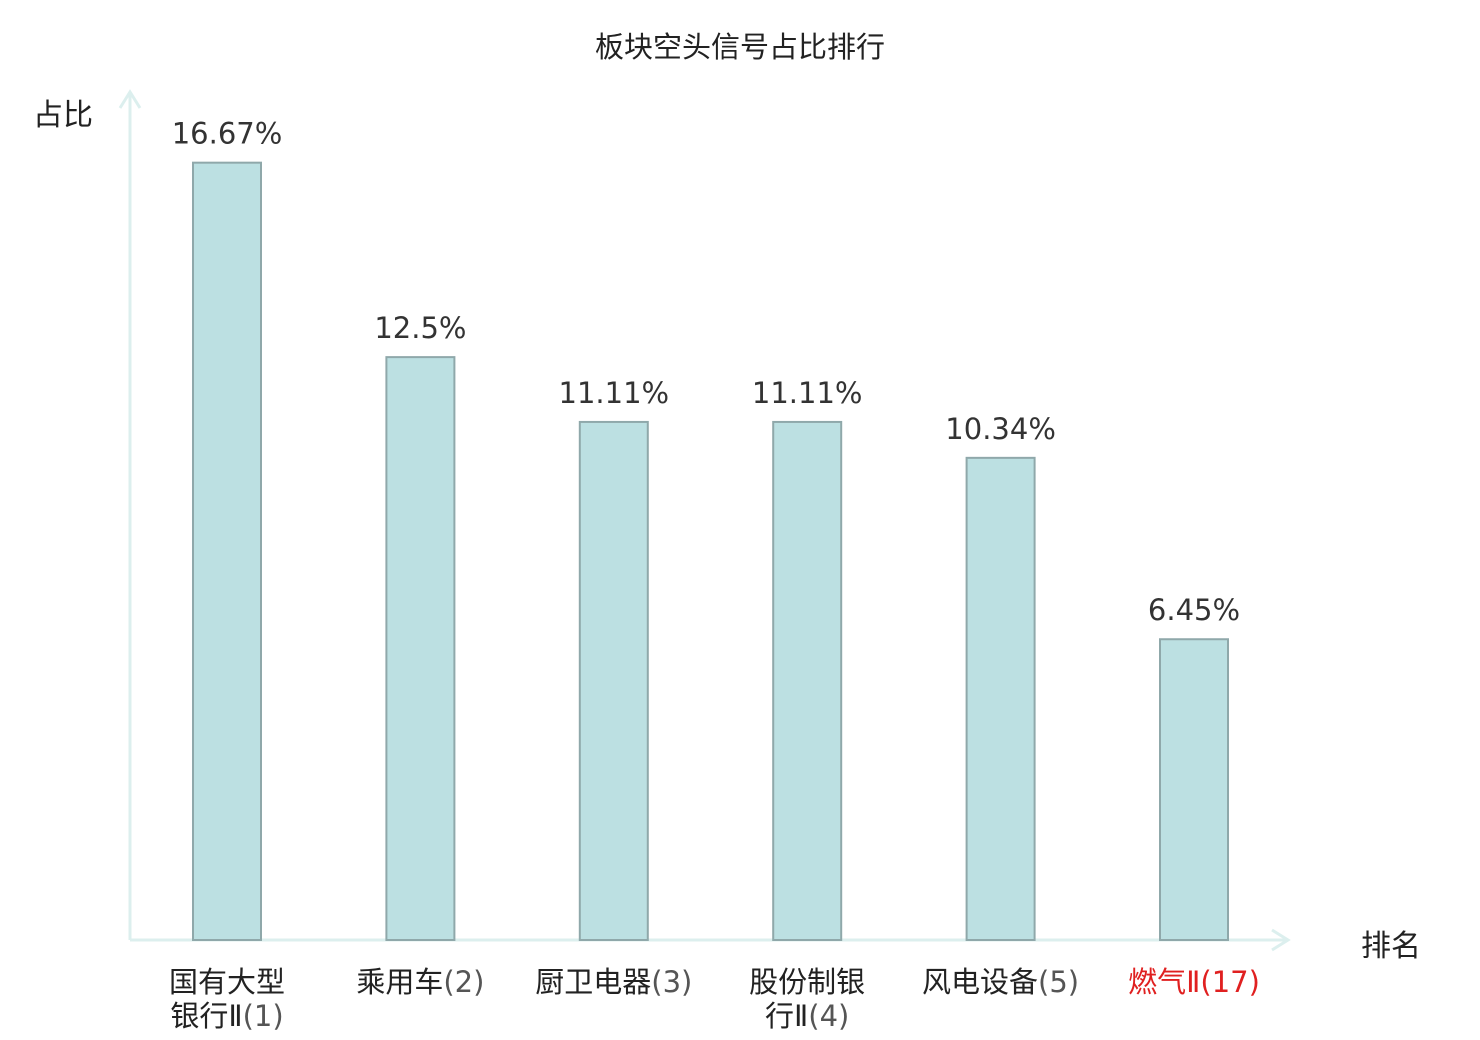 The width and height of the screenshot is (1480, 1040). Describe the element at coordinates (739, 47) in the screenshot. I see `chart-title: 板块空头信号占比排行` at that location.